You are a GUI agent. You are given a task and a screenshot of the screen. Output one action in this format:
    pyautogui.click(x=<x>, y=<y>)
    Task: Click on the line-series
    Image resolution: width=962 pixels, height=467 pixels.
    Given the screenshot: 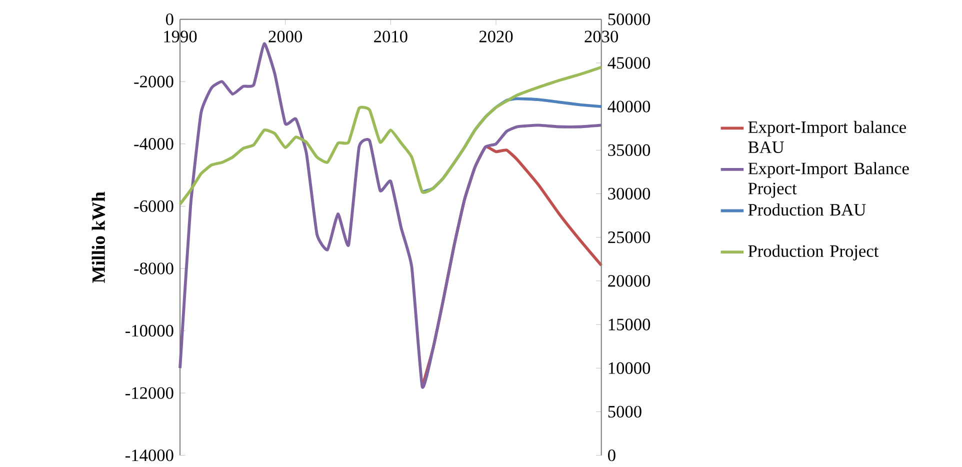 What is the action you would take?
    pyautogui.click(x=390, y=136)
    